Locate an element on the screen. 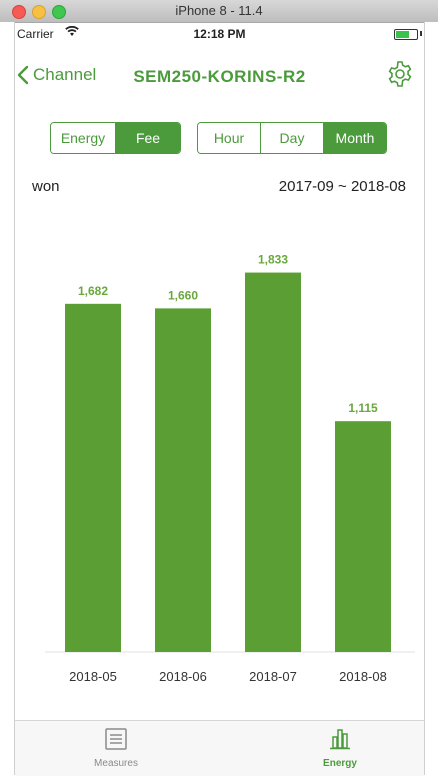 The height and width of the screenshot is (776, 438). bar-value-label: 1,833 is located at coordinates (273, 260).